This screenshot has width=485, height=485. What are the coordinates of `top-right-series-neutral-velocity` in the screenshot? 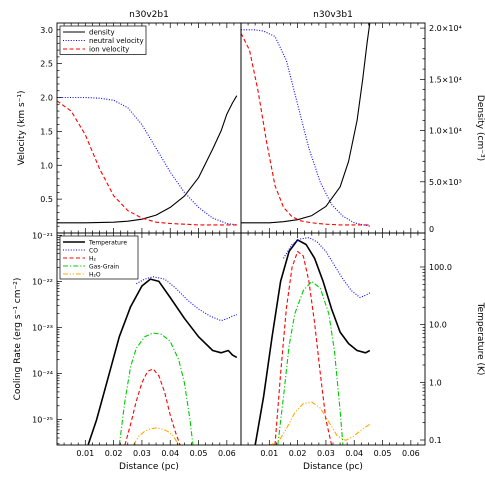 It's located at (305, 128).